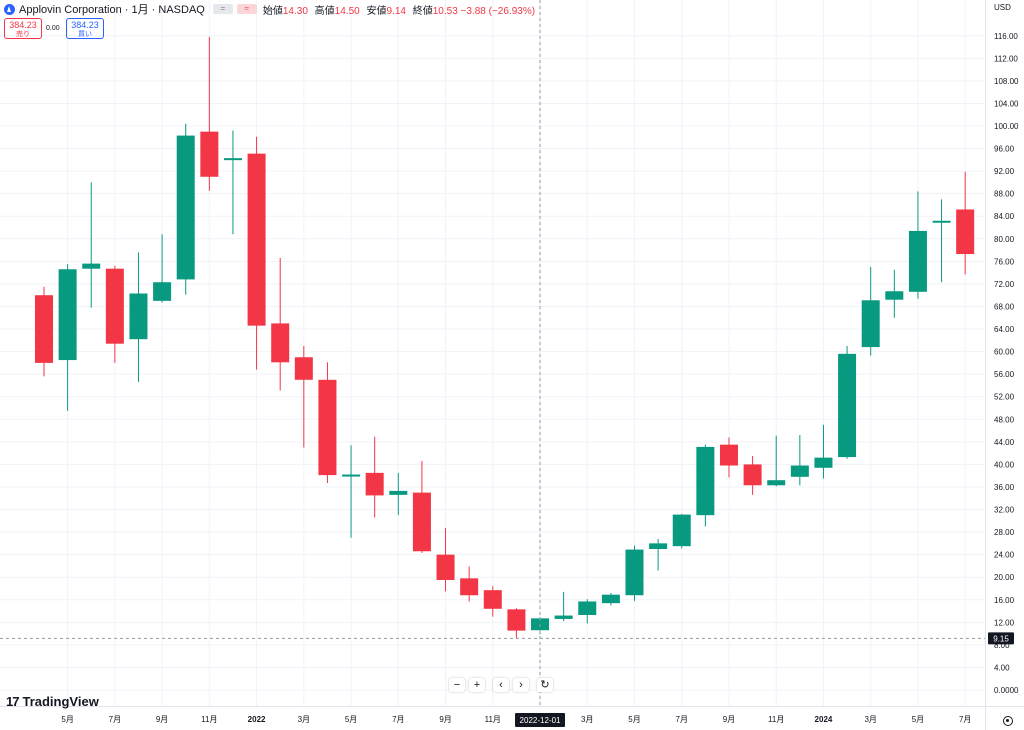 This screenshot has width=1024, height=730. I want to click on x-tick-label: 2022, so click(257, 719).